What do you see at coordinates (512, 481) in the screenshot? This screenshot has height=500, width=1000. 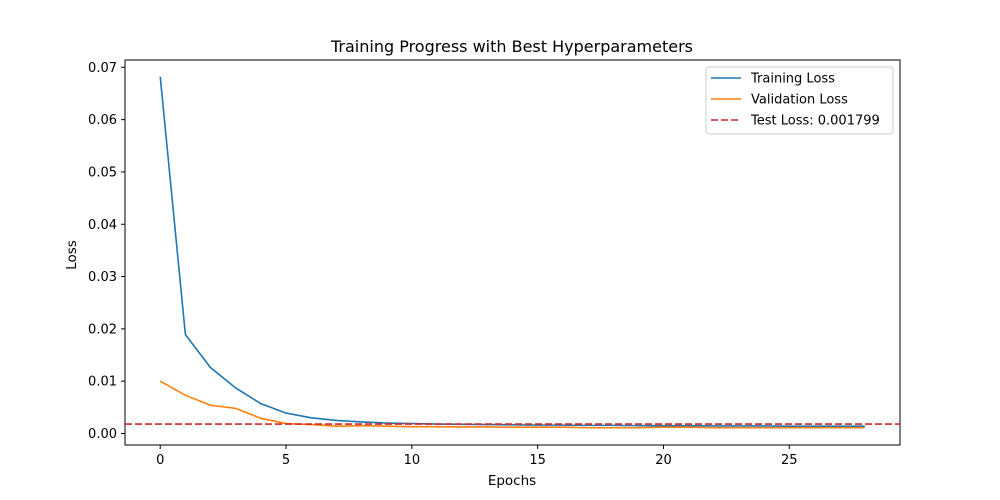 I see `x-axis-label: Epochs` at bounding box center [512, 481].